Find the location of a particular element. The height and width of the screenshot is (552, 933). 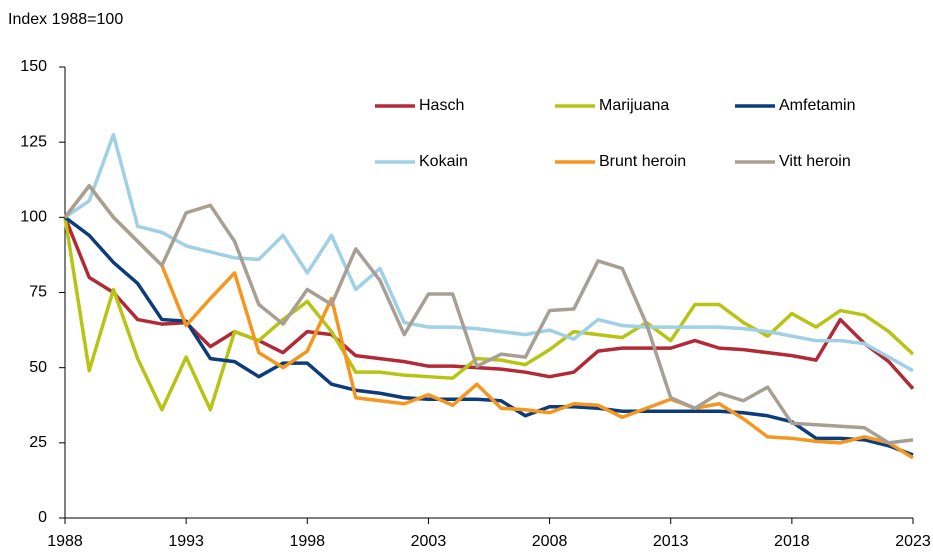

x-tick-label: 1993 is located at coordinates (186, 541).